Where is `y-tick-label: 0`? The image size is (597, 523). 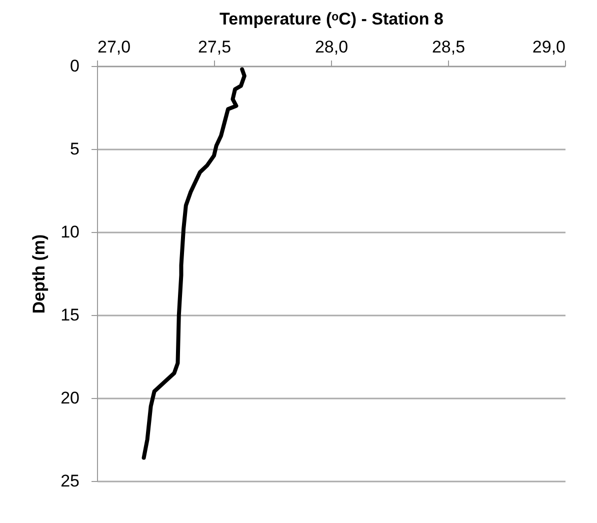 y-tick-label: 0 is located at coordinates (75, 66).